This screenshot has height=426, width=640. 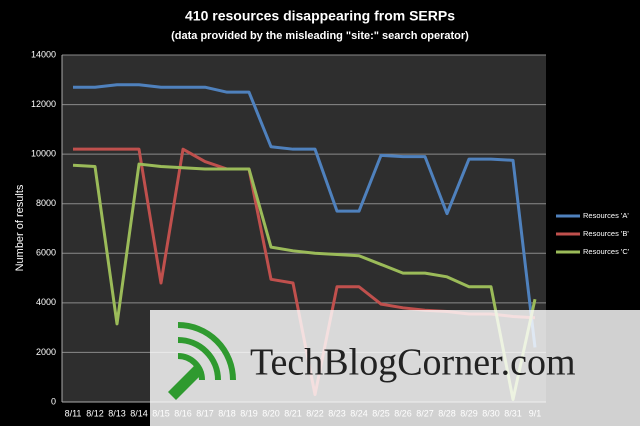 What do you see at coordinates (320, 16) in the screenshot?
I see `chart-title: 410 resources disappearing from SERPs` at bounding box center [320, 16].